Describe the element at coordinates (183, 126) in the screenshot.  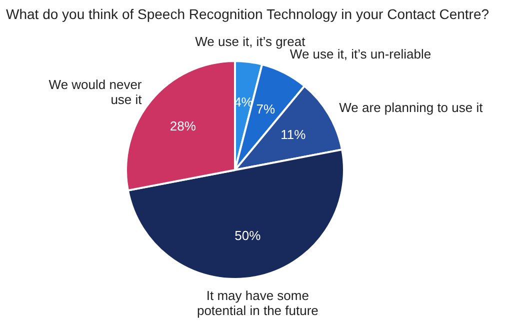
I see `data-label: 28%` at that location.